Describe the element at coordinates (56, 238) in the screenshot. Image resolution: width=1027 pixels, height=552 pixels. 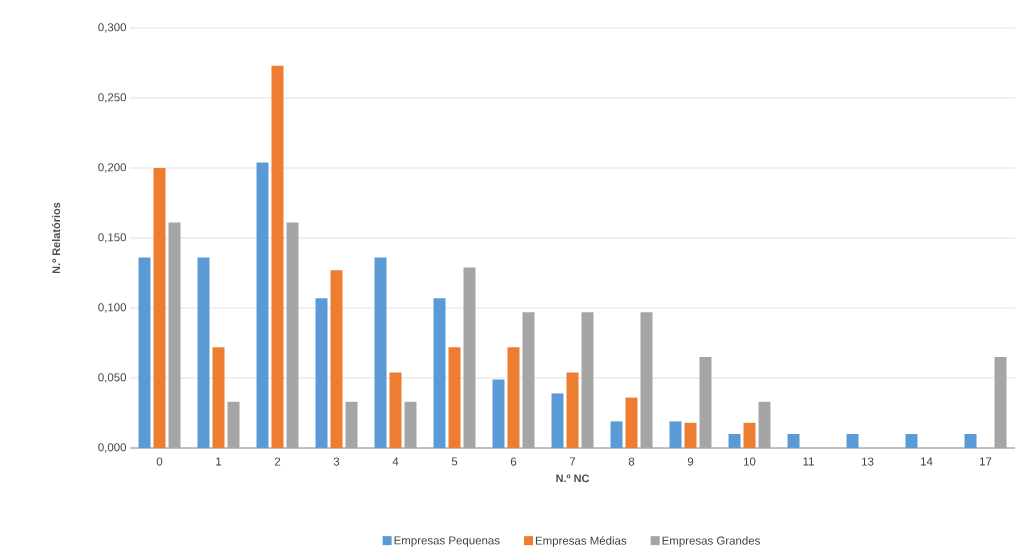
I see `y-axis-title: N.º Relatórios` at that location.